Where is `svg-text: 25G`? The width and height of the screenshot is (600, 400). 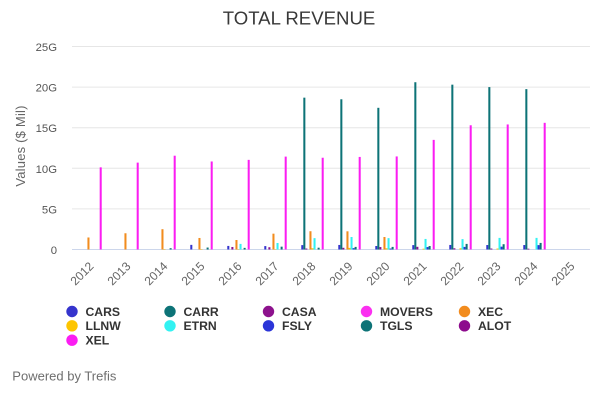
svg-text: 25G is located at coordinates (46, 48).